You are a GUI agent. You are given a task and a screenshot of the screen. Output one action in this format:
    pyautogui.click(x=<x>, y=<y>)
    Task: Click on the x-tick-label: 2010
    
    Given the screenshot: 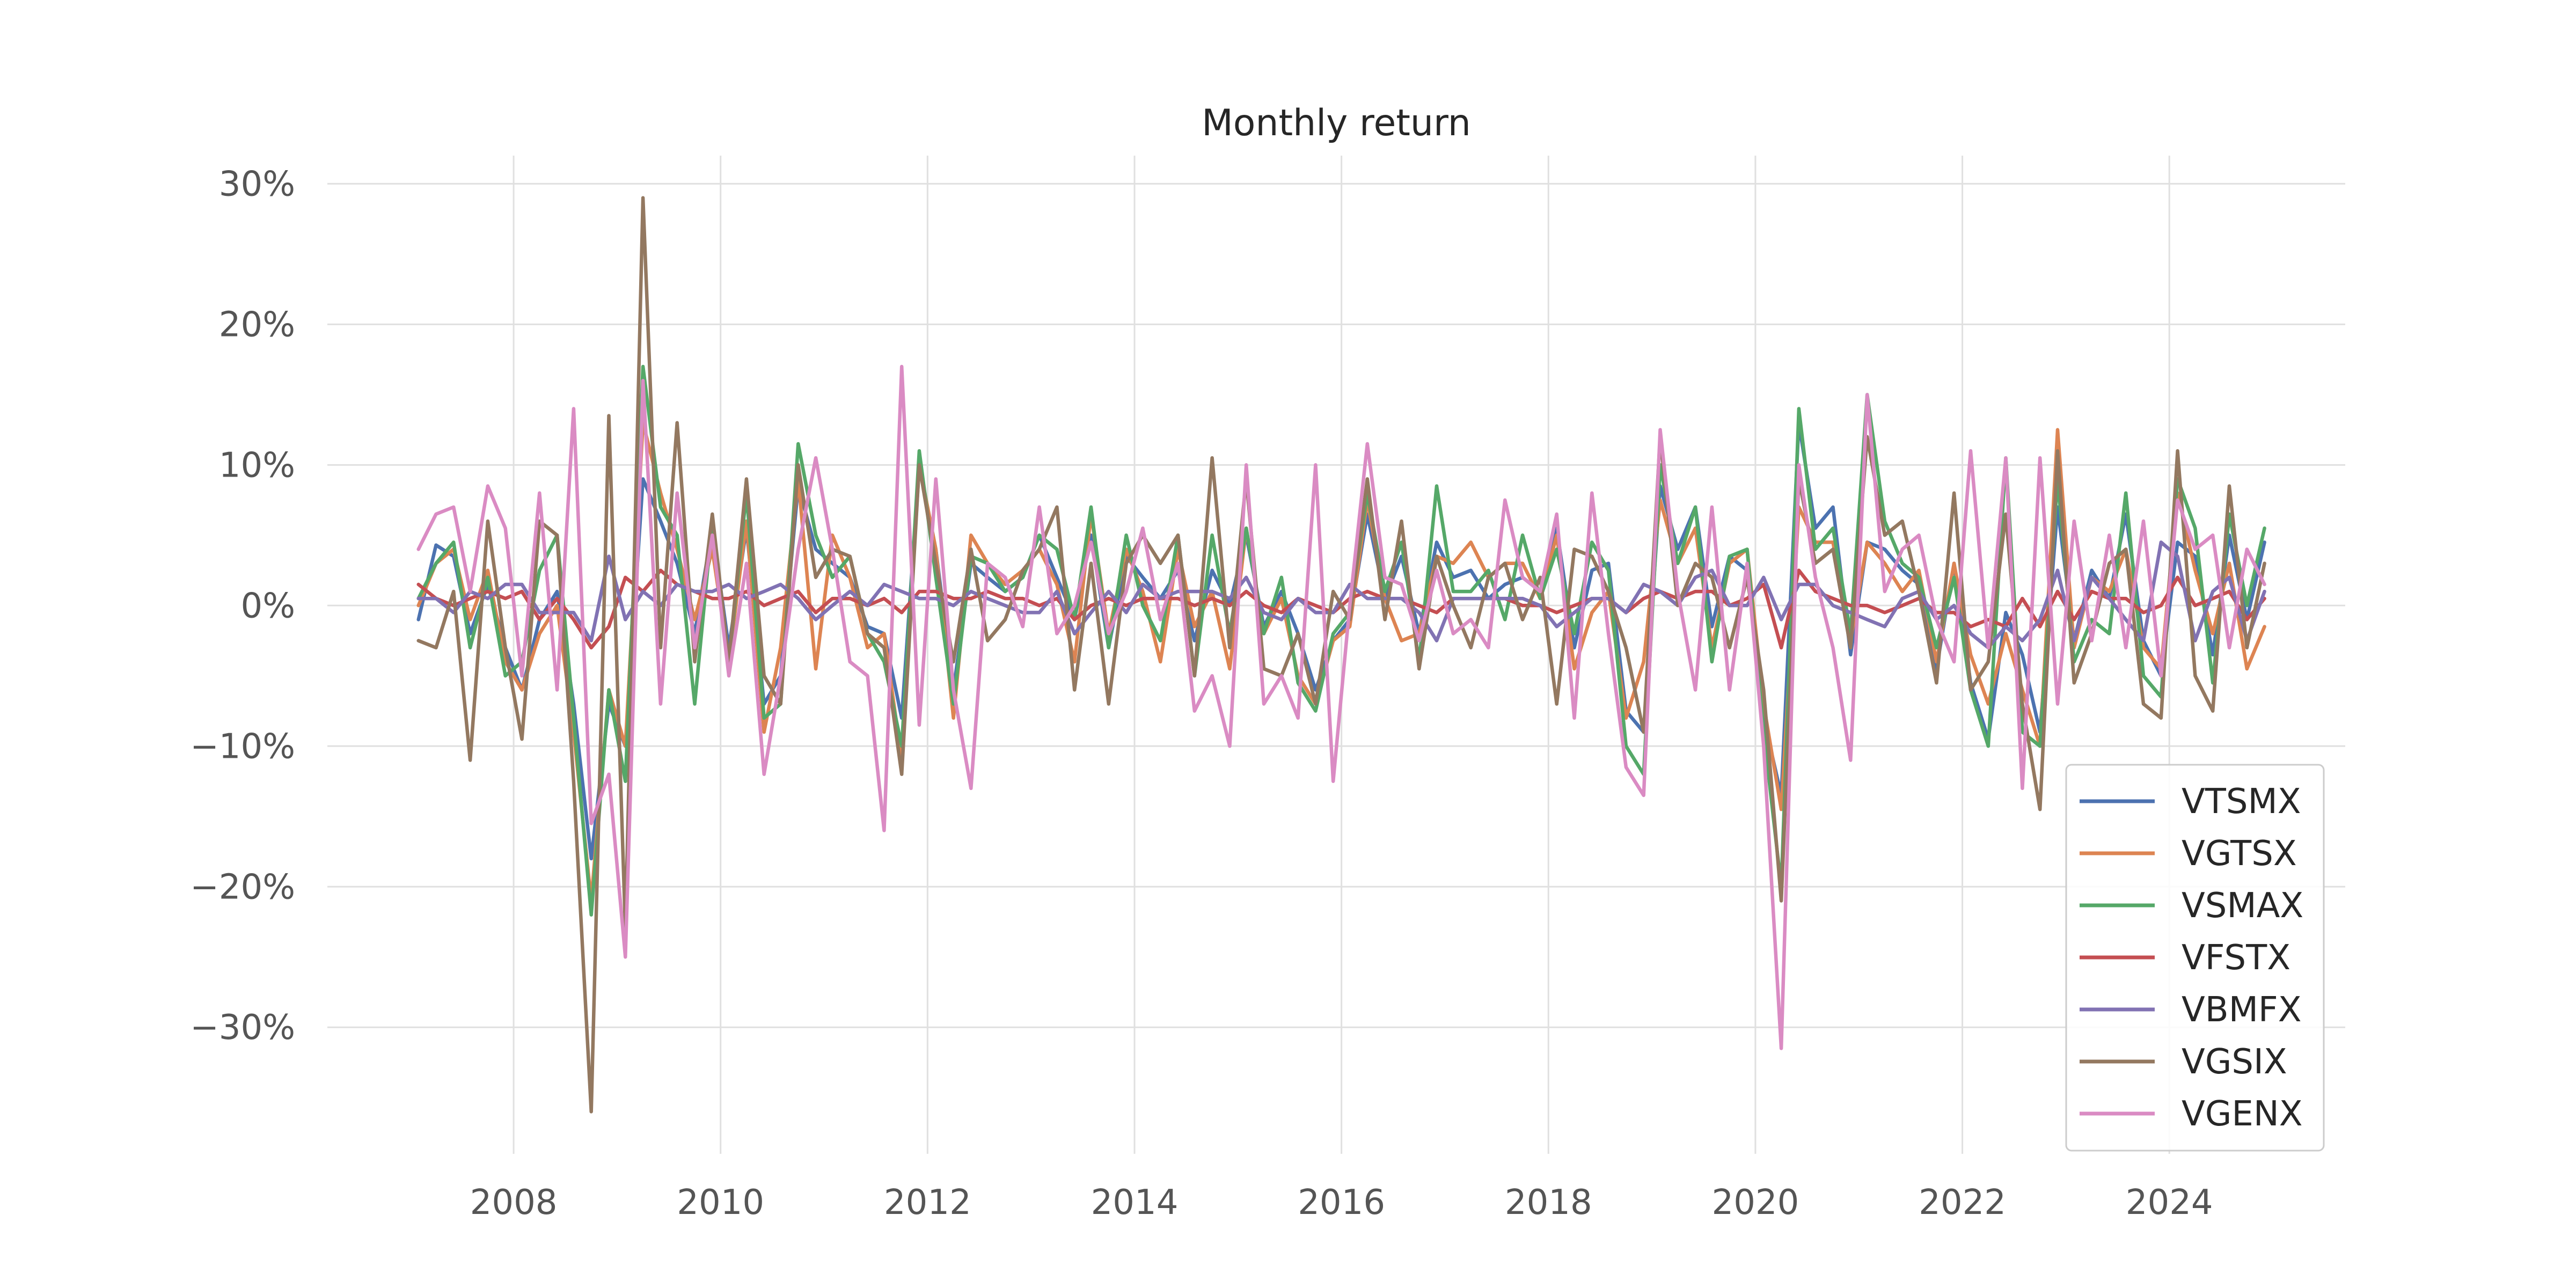 What is the action you would take?
    pyautogui.click(x=720, y=1203)
    